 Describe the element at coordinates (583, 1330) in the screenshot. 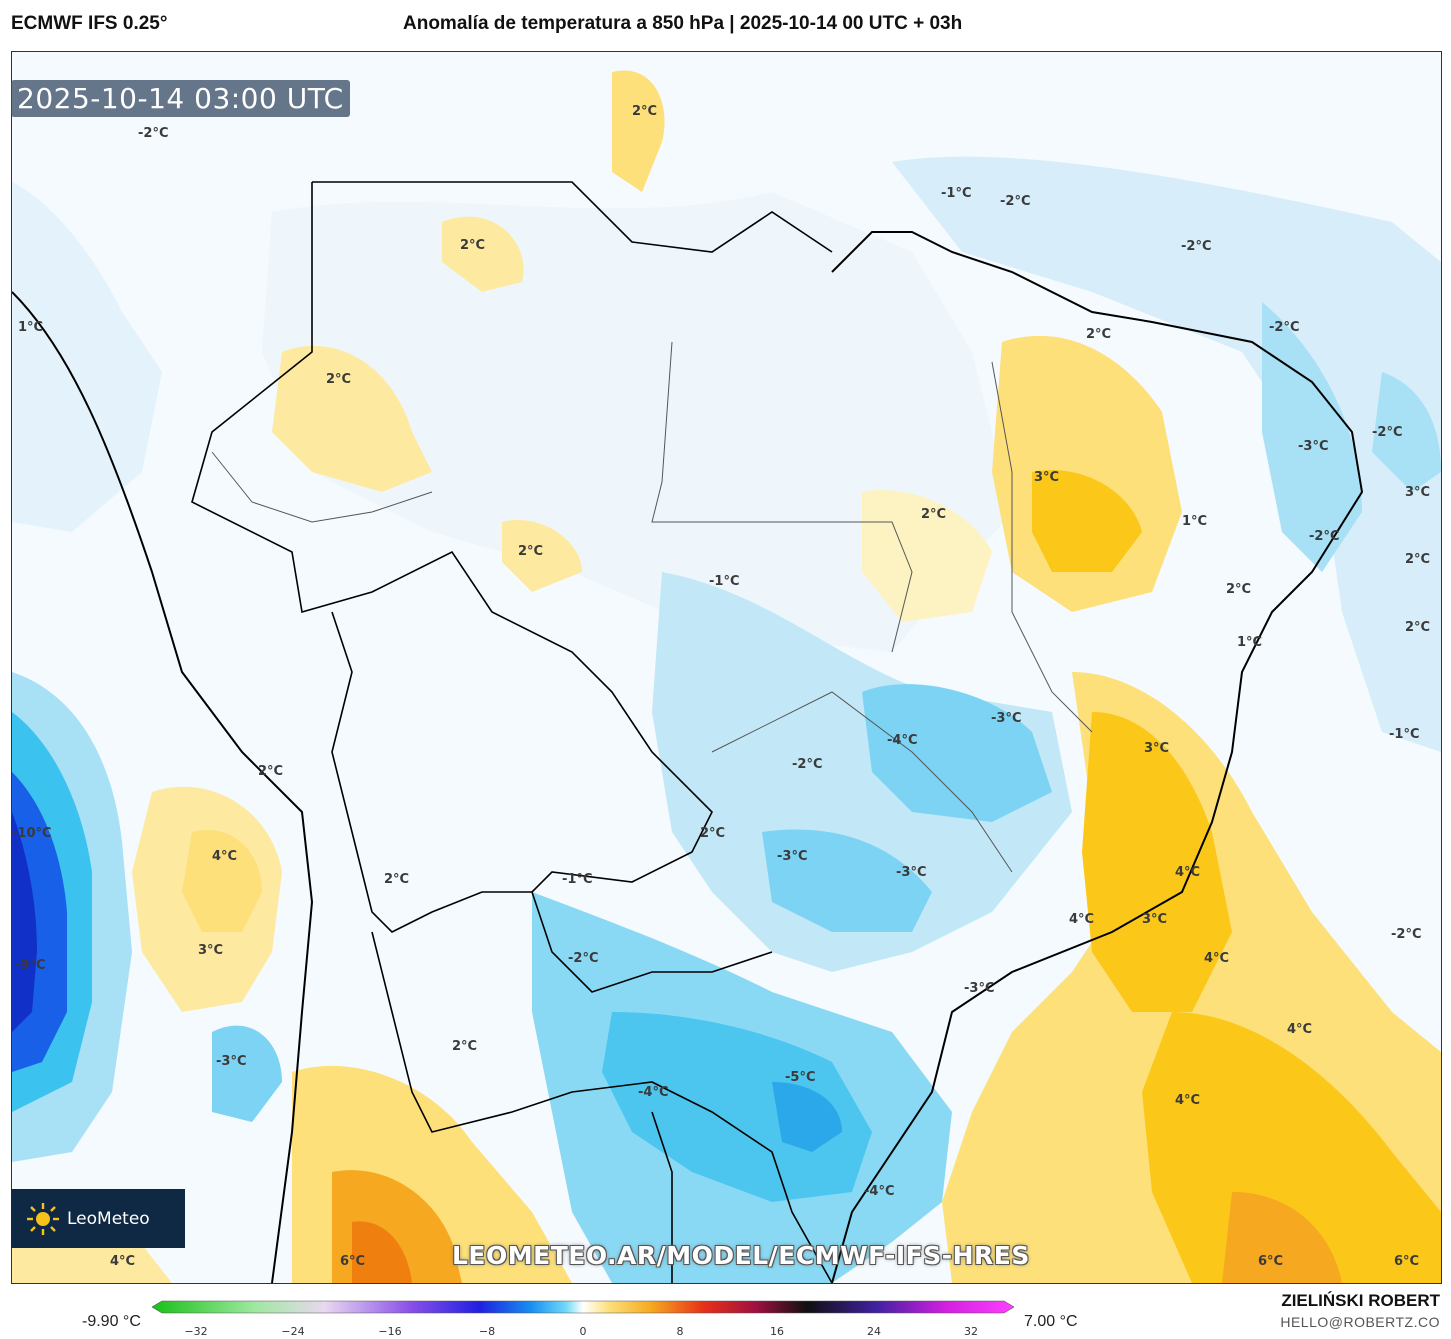

I see `colorbar-tick: 0` at that location.